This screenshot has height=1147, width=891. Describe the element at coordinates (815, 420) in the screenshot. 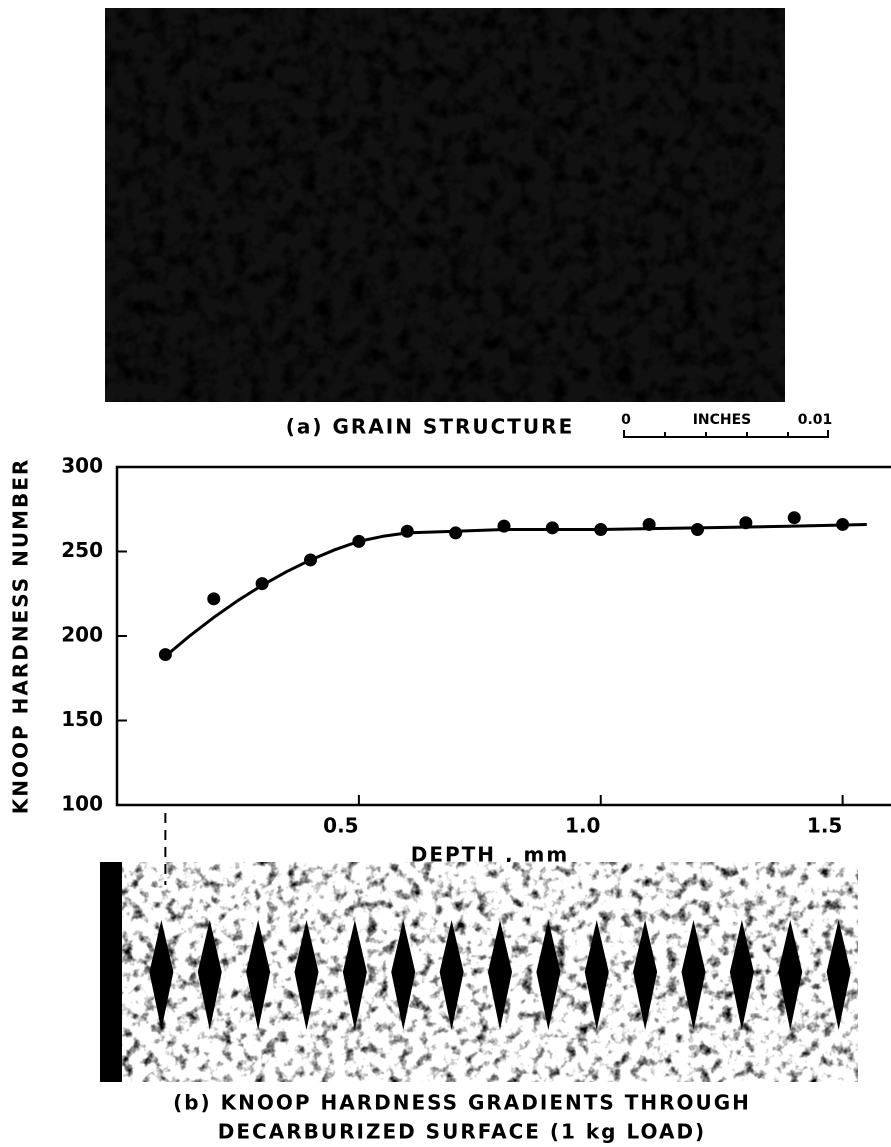

I see `scale-end: 0.01` at that location.